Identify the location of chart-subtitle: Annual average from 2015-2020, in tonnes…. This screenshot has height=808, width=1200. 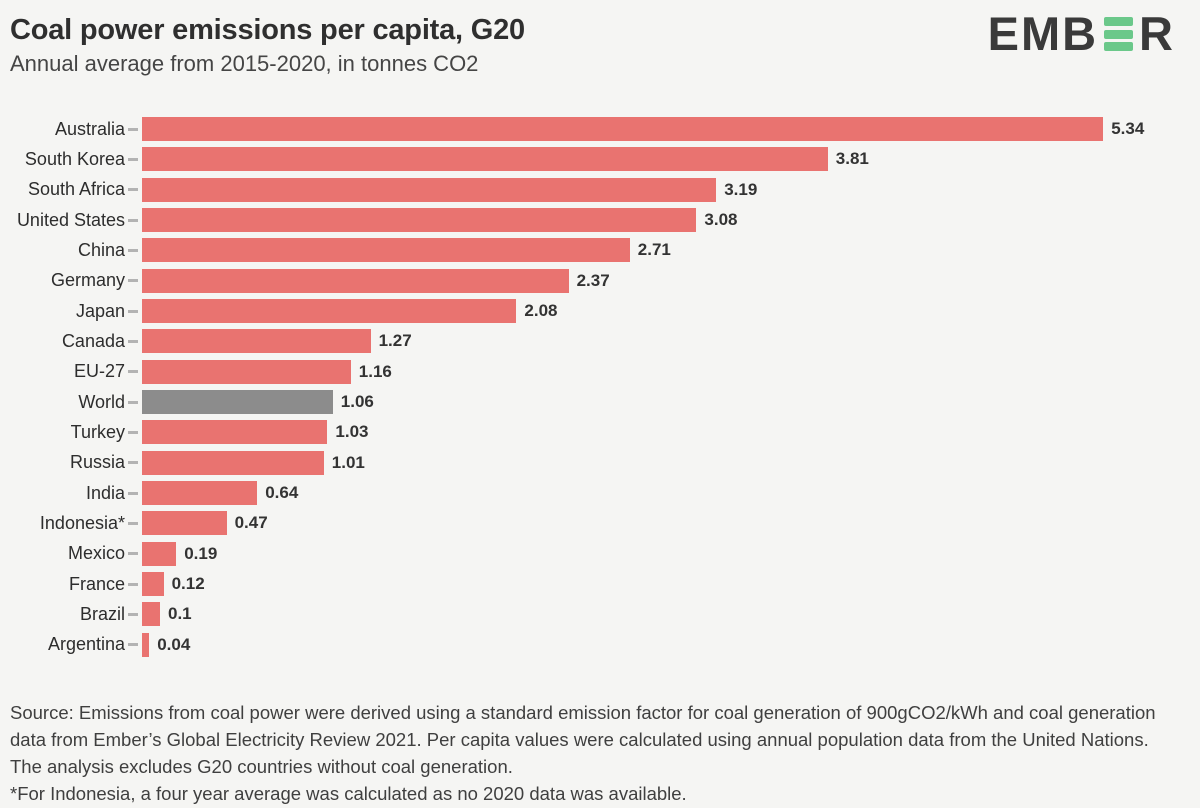
(244, 64).